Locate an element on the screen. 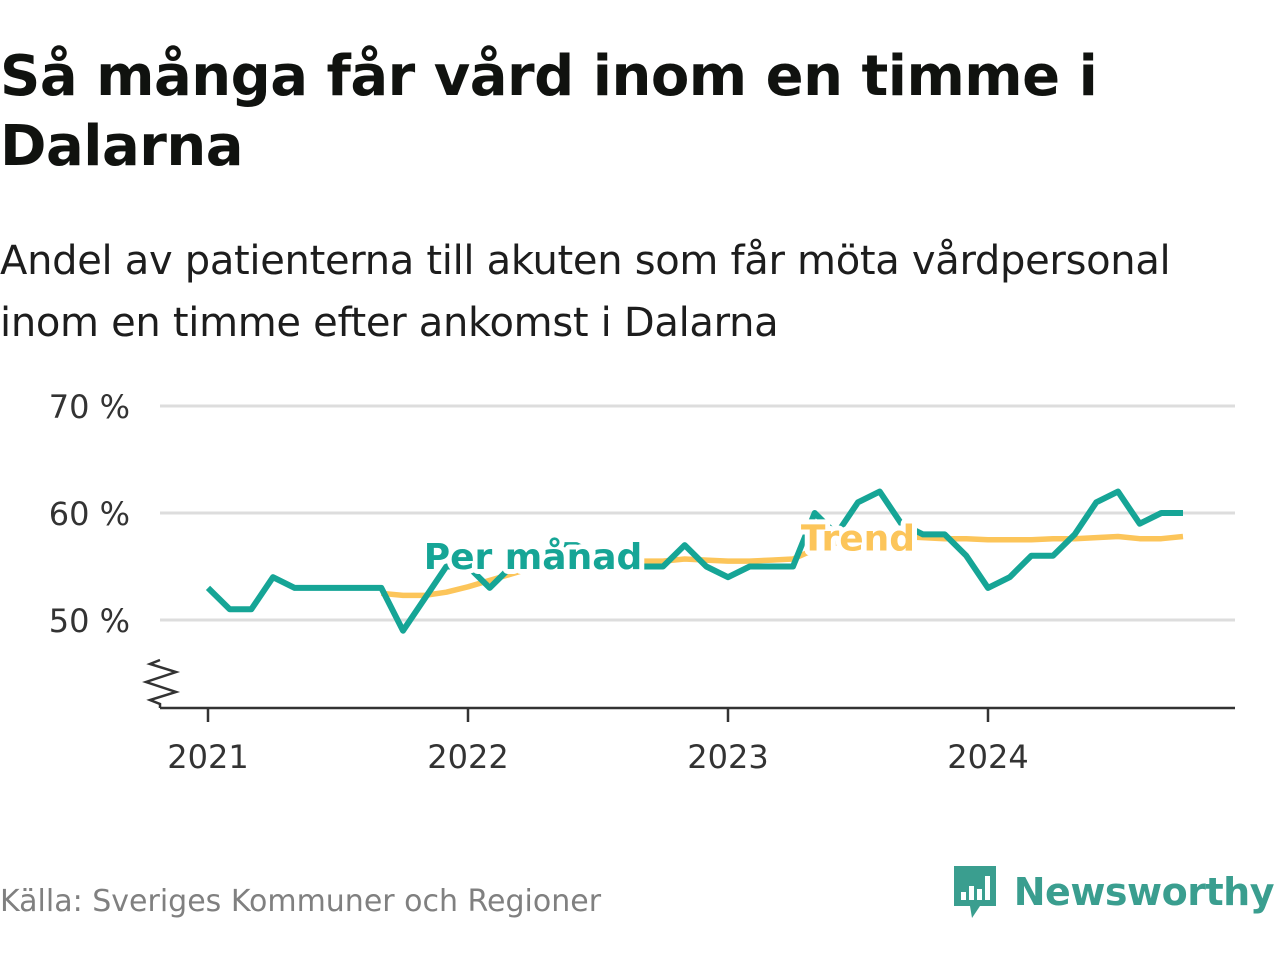  x-tick-label: 2024 is located at coordinates (987, 757).